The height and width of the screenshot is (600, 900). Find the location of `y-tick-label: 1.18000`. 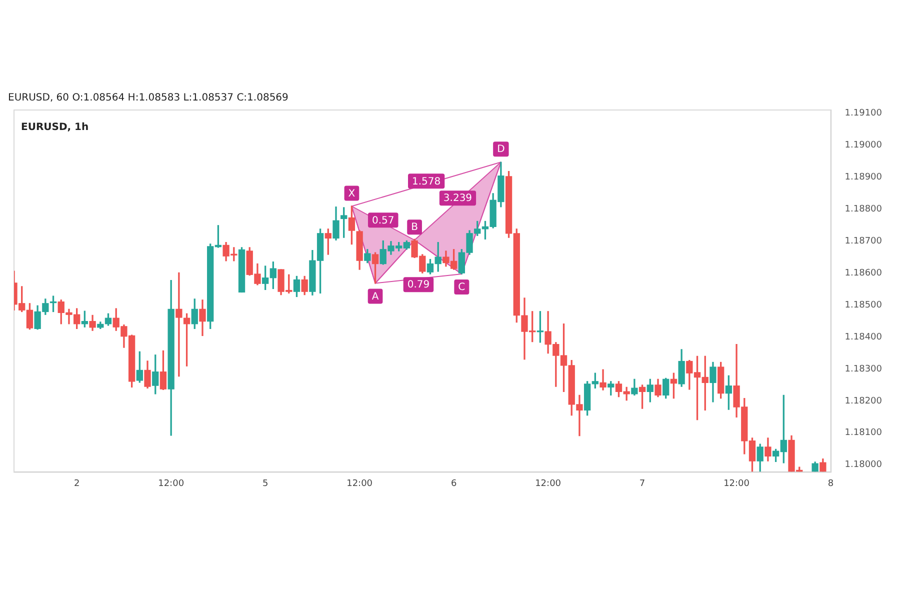

y-tick-label: 1.18000 is located at coordinates (863, 465).